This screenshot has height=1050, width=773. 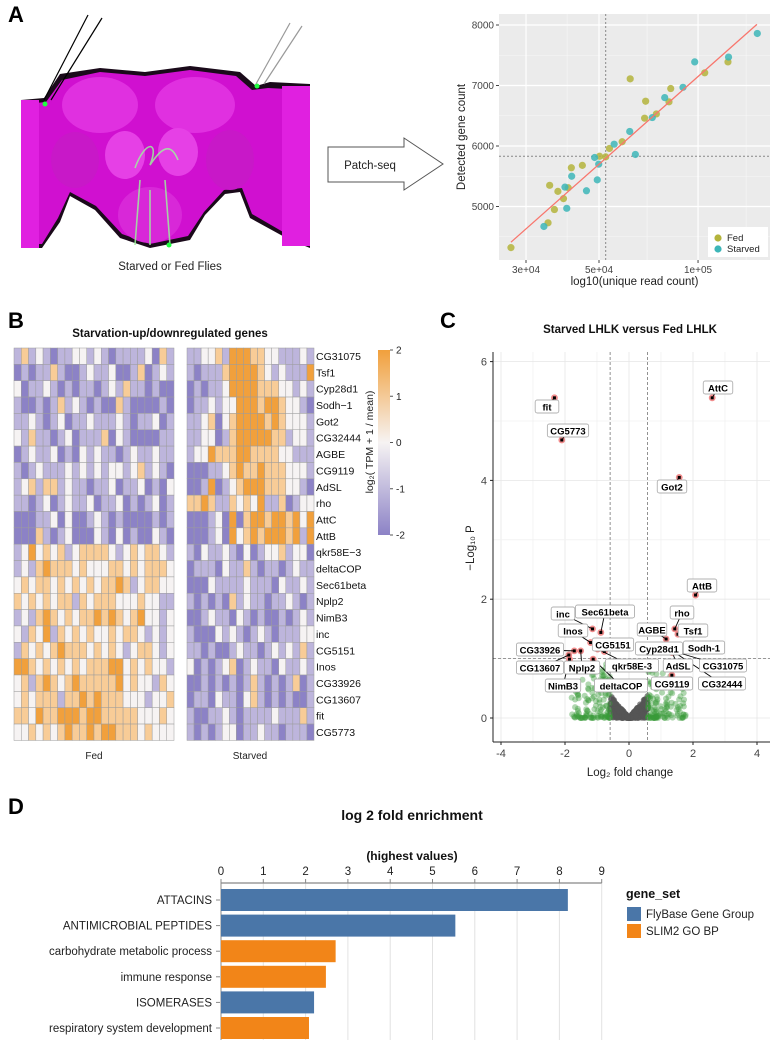 I want to click on arrow-icon, so click(x=385, y=164).